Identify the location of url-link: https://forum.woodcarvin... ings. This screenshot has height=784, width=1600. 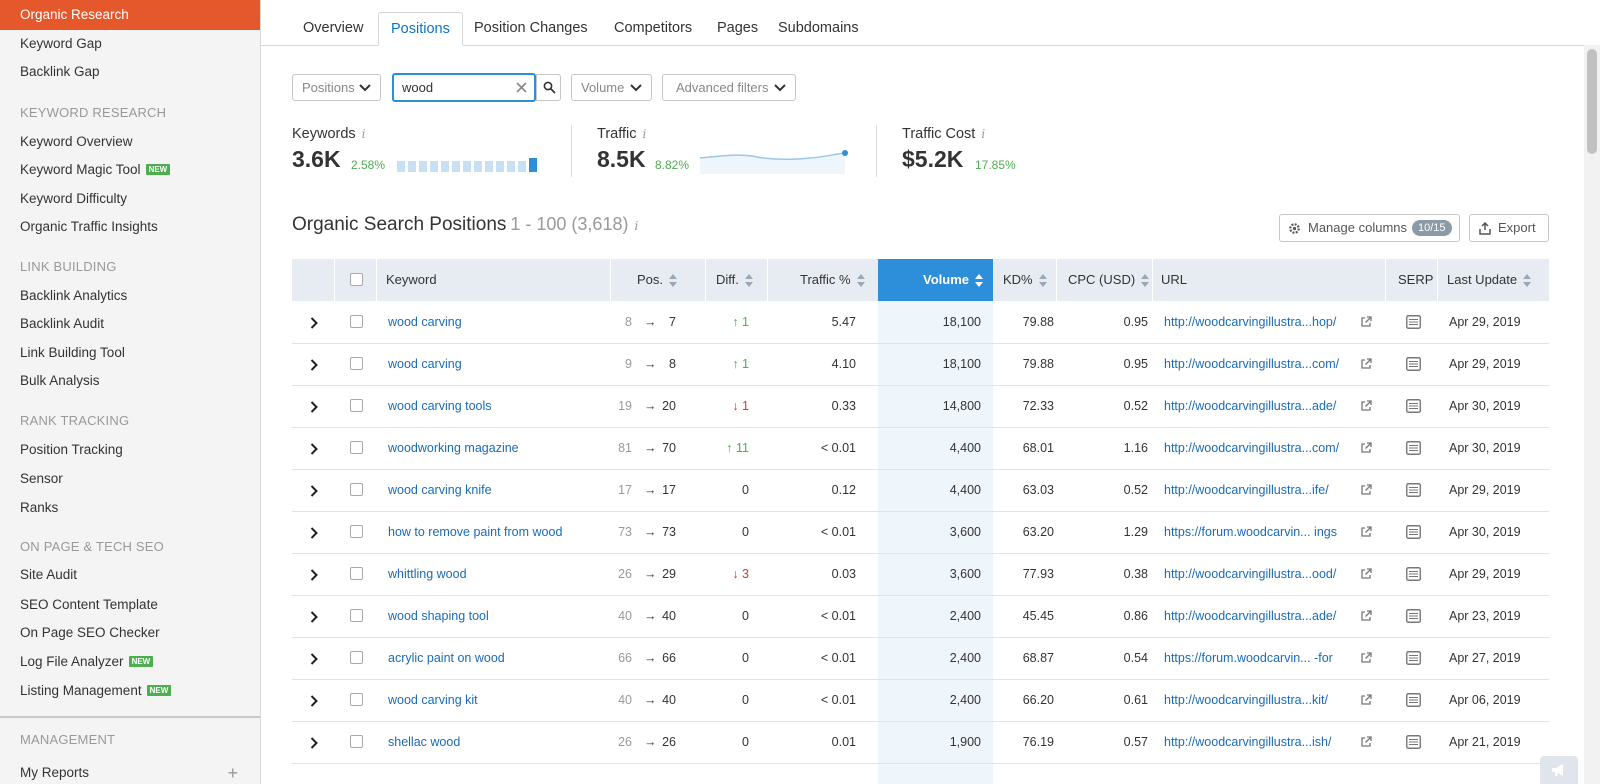
(1250, 532).